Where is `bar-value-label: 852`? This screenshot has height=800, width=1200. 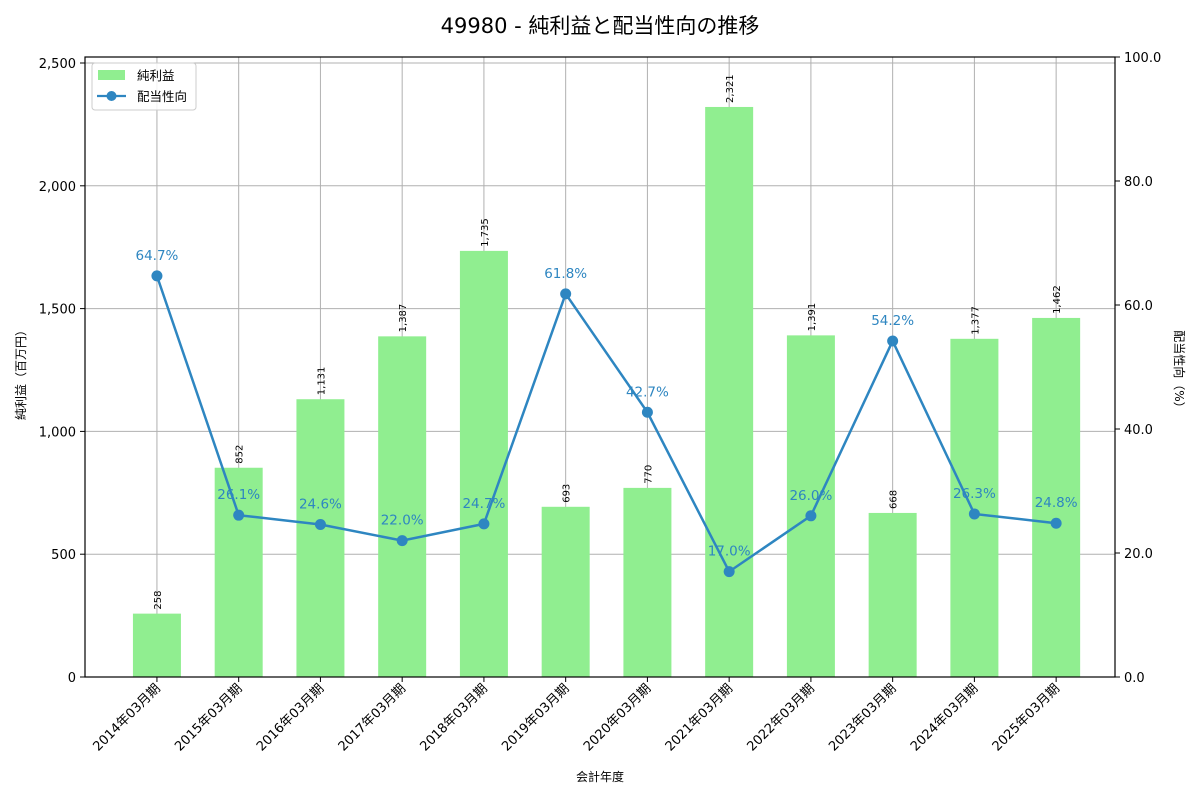 bar-value-label: 852 is located at coordinates (240, 454).